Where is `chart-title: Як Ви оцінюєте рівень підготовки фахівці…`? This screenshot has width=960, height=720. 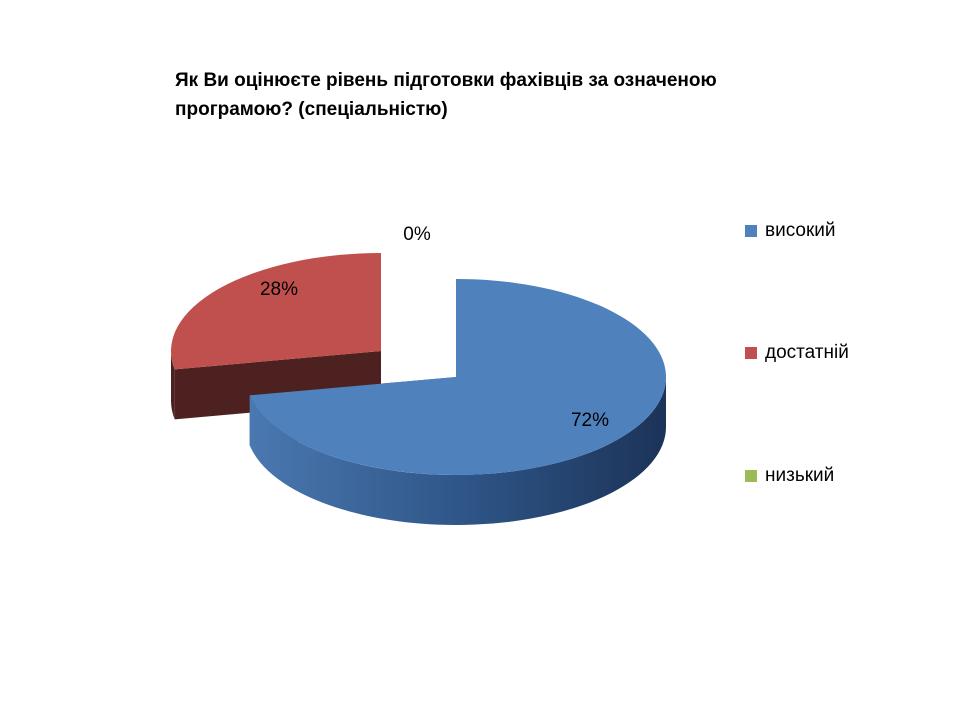
chart-title: Як Ви оцінюєте рівень підготовки фахівці… is located at coordinates (495, 95).